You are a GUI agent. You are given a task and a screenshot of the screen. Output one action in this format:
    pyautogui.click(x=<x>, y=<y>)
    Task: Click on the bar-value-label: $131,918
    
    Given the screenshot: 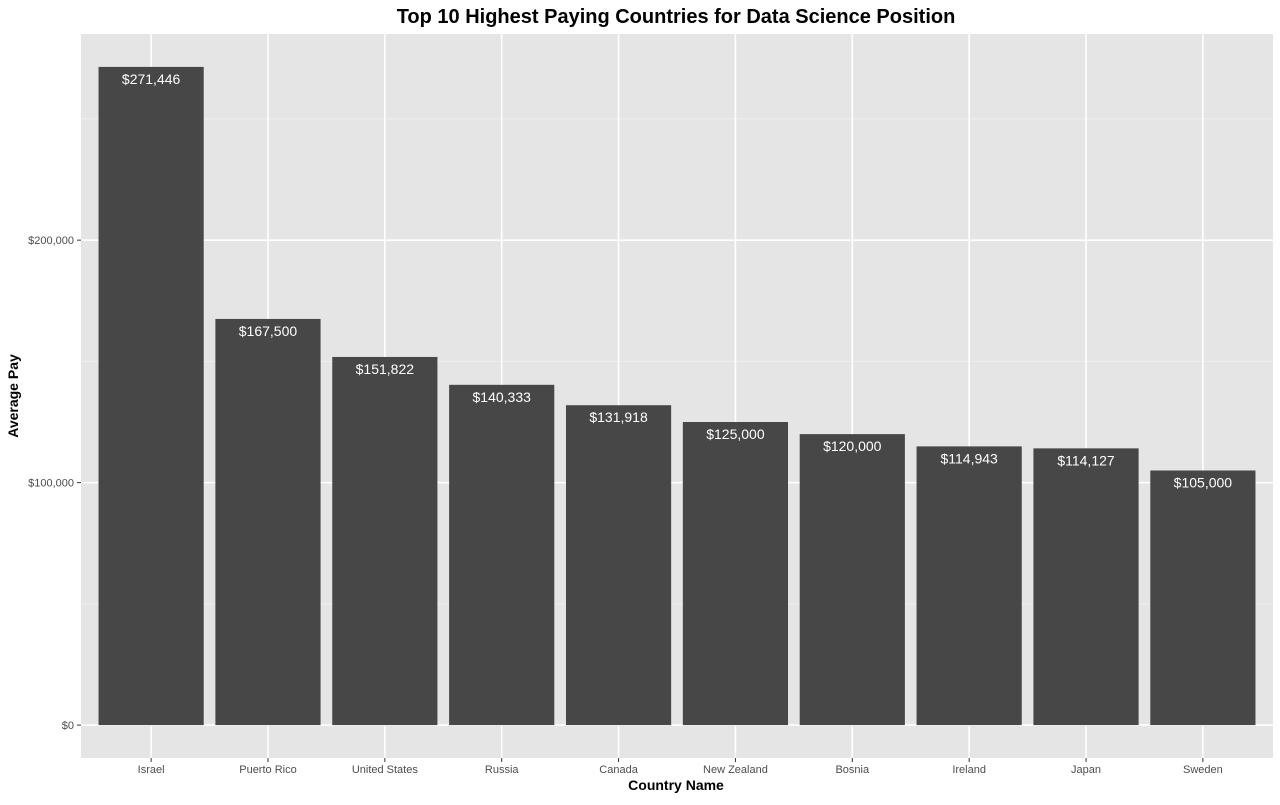 What is the action you would take?
    pyautogui.click(x=618, y=417)
    